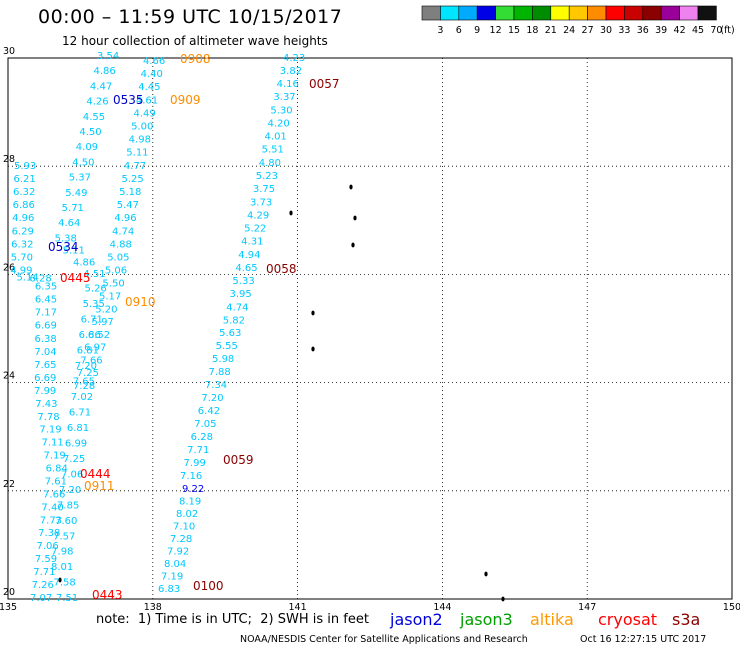  I want to click on pass-time-label: 0534, so click(63, 247).